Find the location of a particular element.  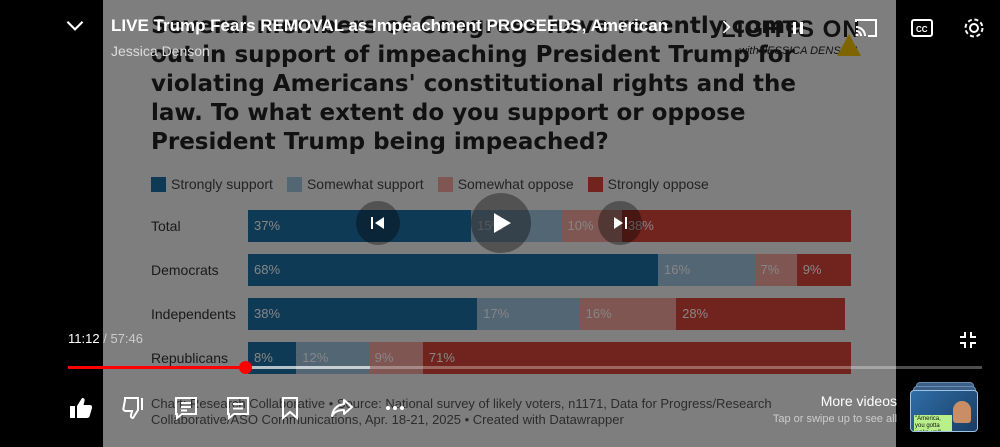

time-current: 11:12 is located at coordinates (84, 338).